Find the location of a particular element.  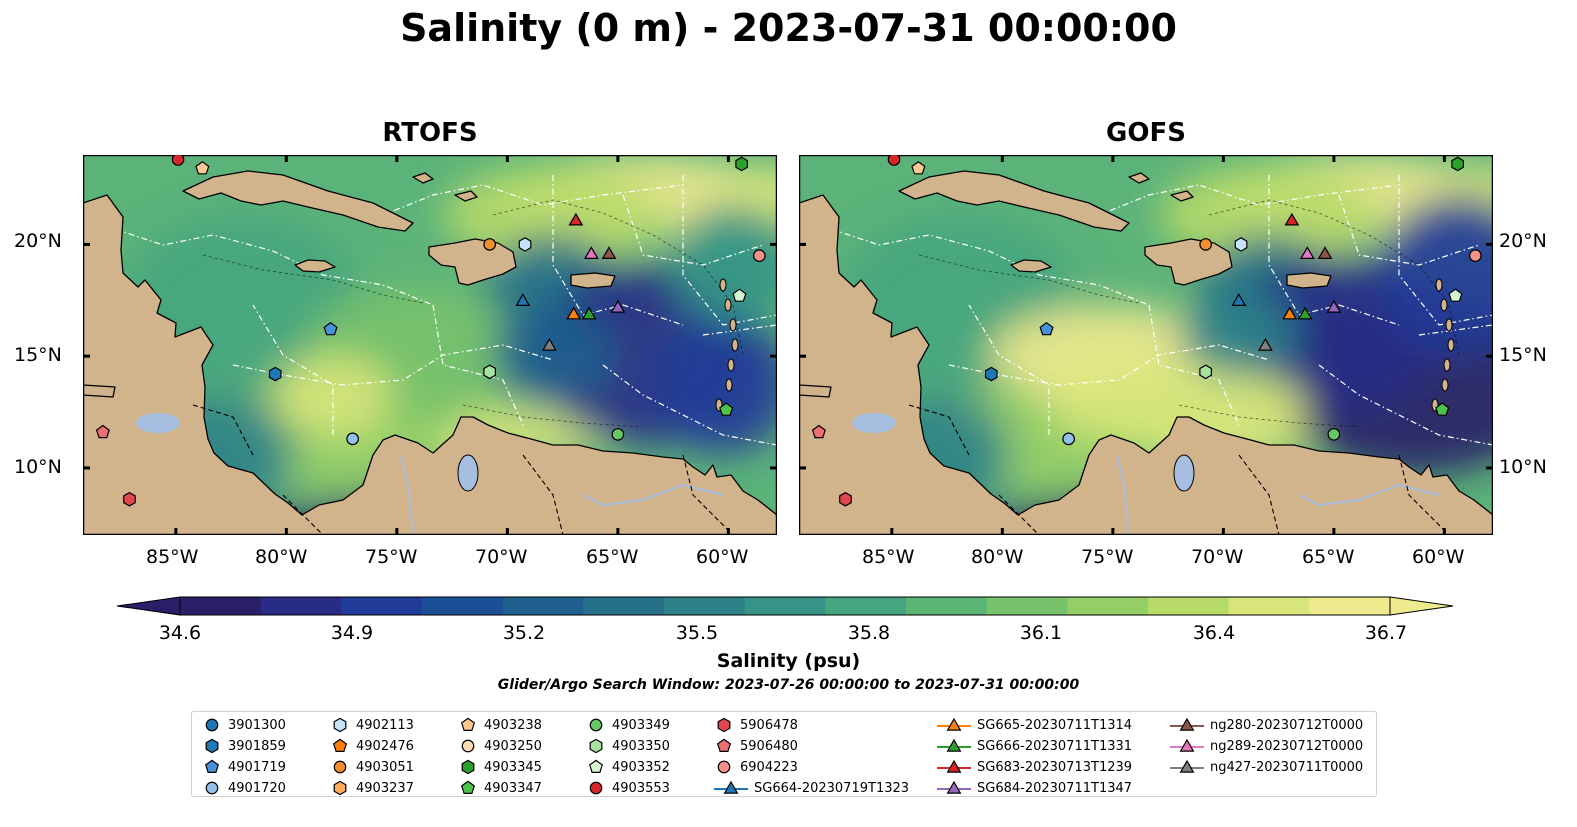

legend-label: SG664-20230719T1323 is located at coordinates (832, 788).